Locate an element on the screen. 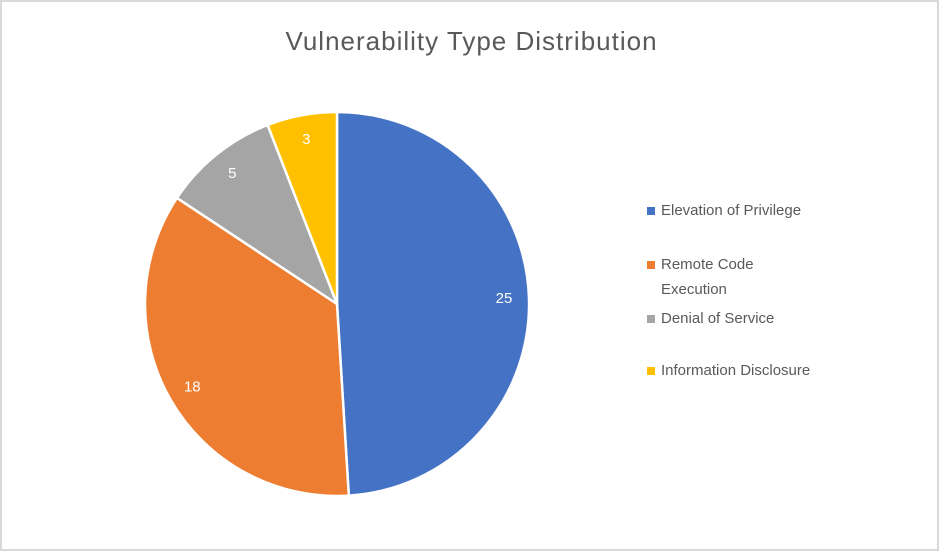 Image resolution: width=939 pixels, height=551 pixels. legend-item-label: Remote Code Execution is located at coordinates (707, 277).